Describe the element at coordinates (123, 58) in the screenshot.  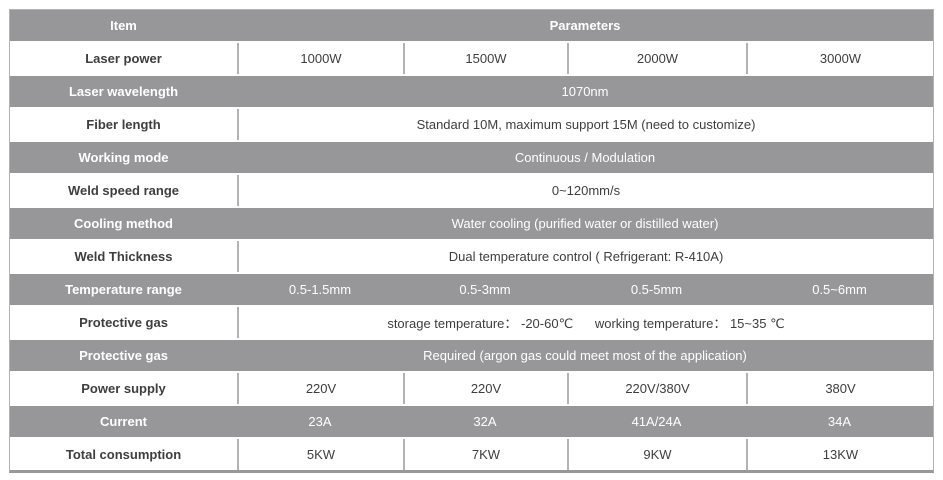
I see `row-label: Laser power` at that location.